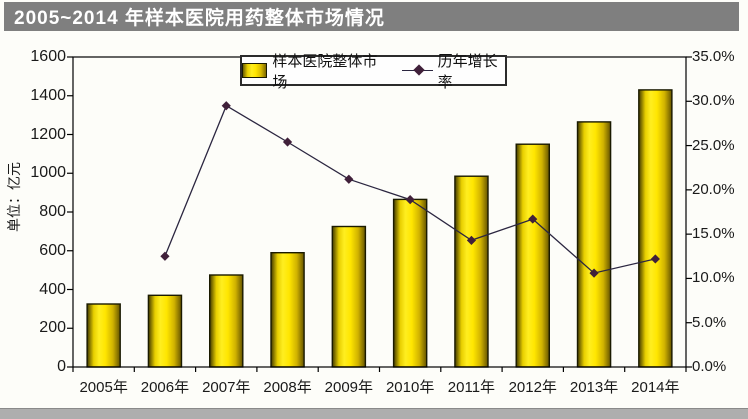 Image resolution: width=748 pixels, height=419 pixels. What do you see at coordinates (52, 211) in the screenshot?
I see `left-axis-tick-label: 800` at bounding box center [52, 211].